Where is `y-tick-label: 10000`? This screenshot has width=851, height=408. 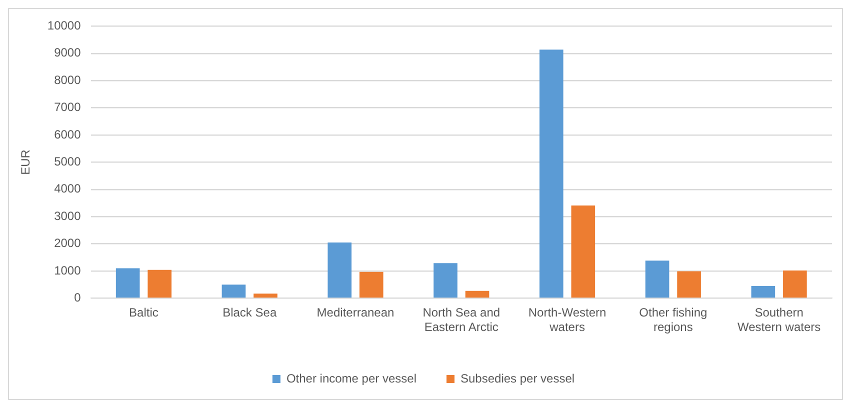
y-tick-label: 10000 is located at coordinates (64, 25).